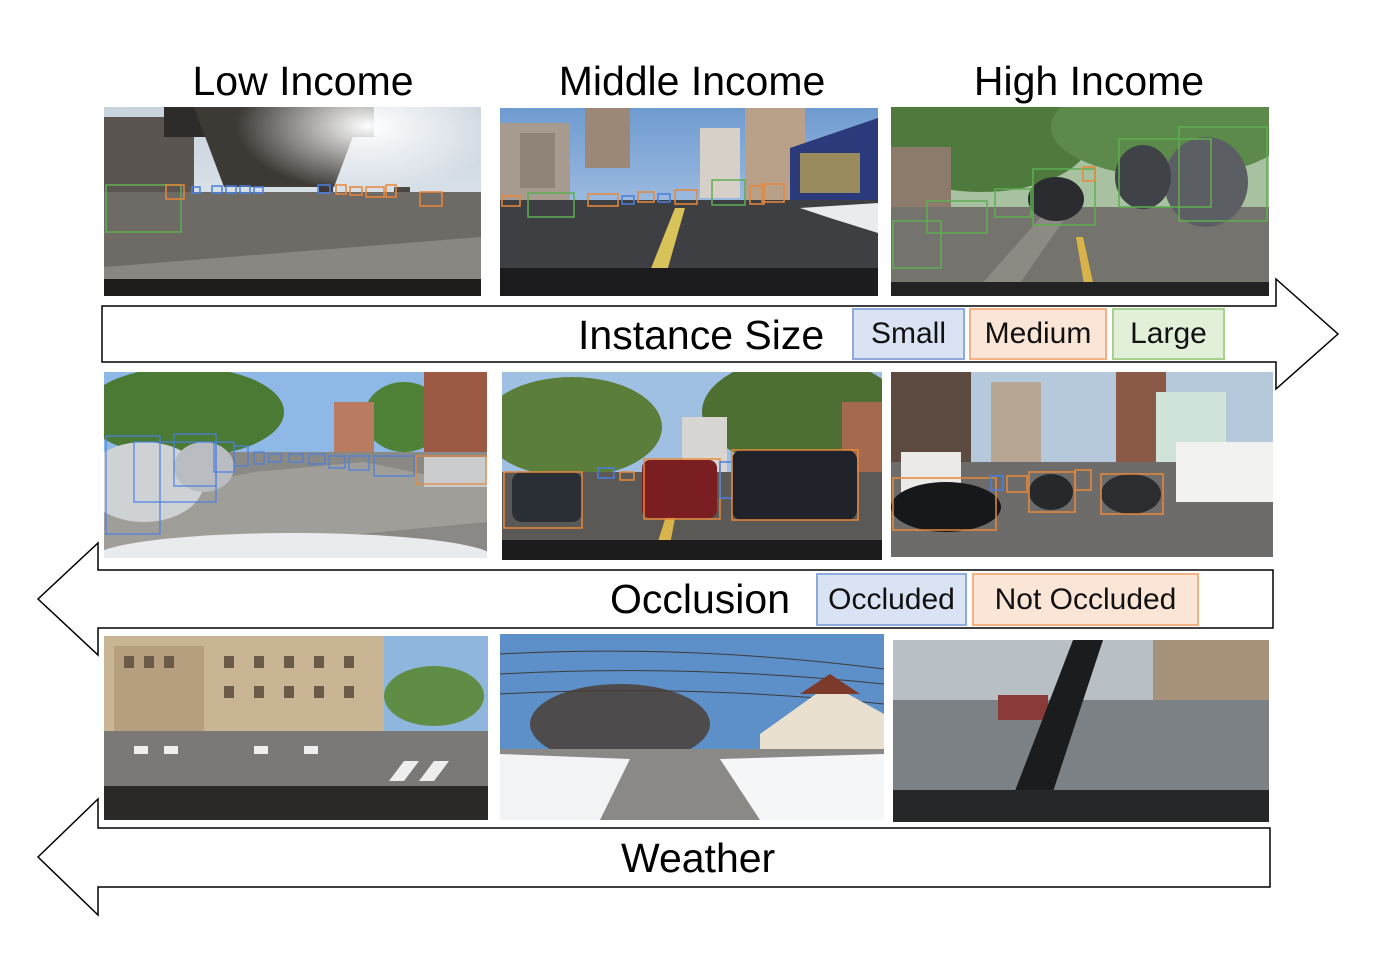  Describe the element at coordinates (692, 81) in the screenshot. I see `column-title-middle-income: Middle Income` at that location.